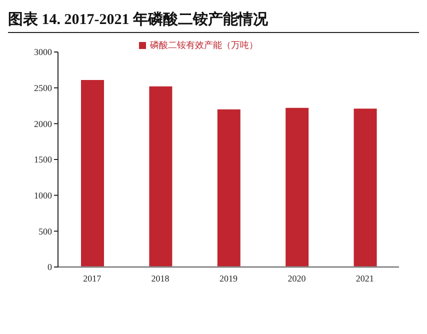 Image resolution: width=427 pixels, height=334 pixels. I want to click on x-tick-label: 2018, so click(160, 278).